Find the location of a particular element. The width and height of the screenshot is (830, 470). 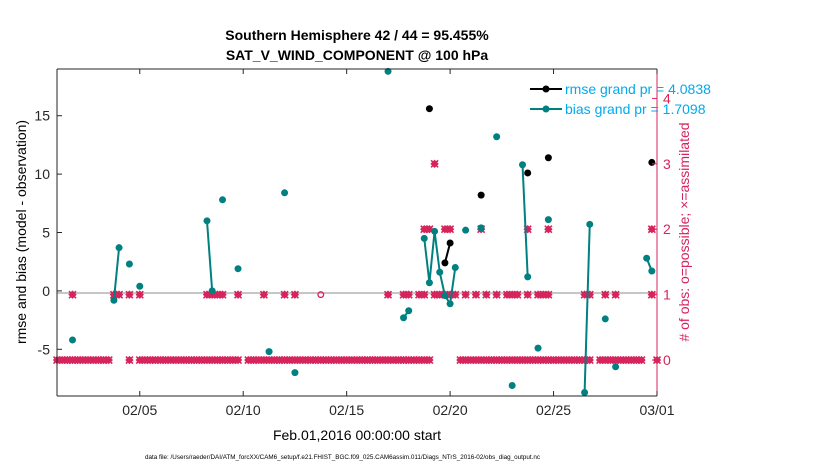

x-tick-label: 02/20 is located at coordinates (450, 410).